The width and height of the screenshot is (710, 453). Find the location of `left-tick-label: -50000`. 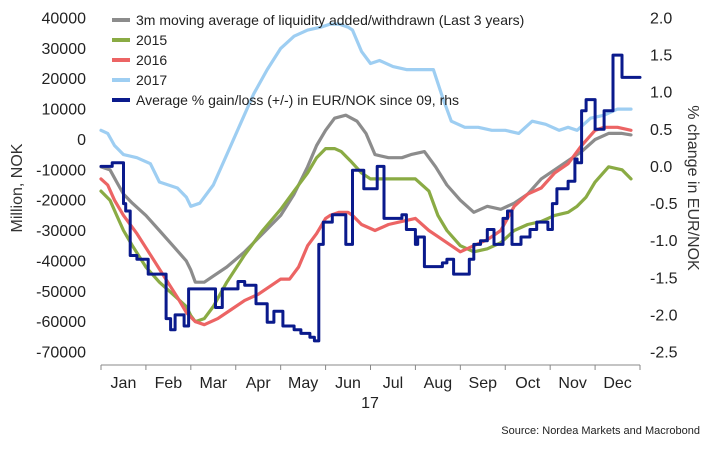

left-tick-label: -50000 is located at coordinates (61, 292).